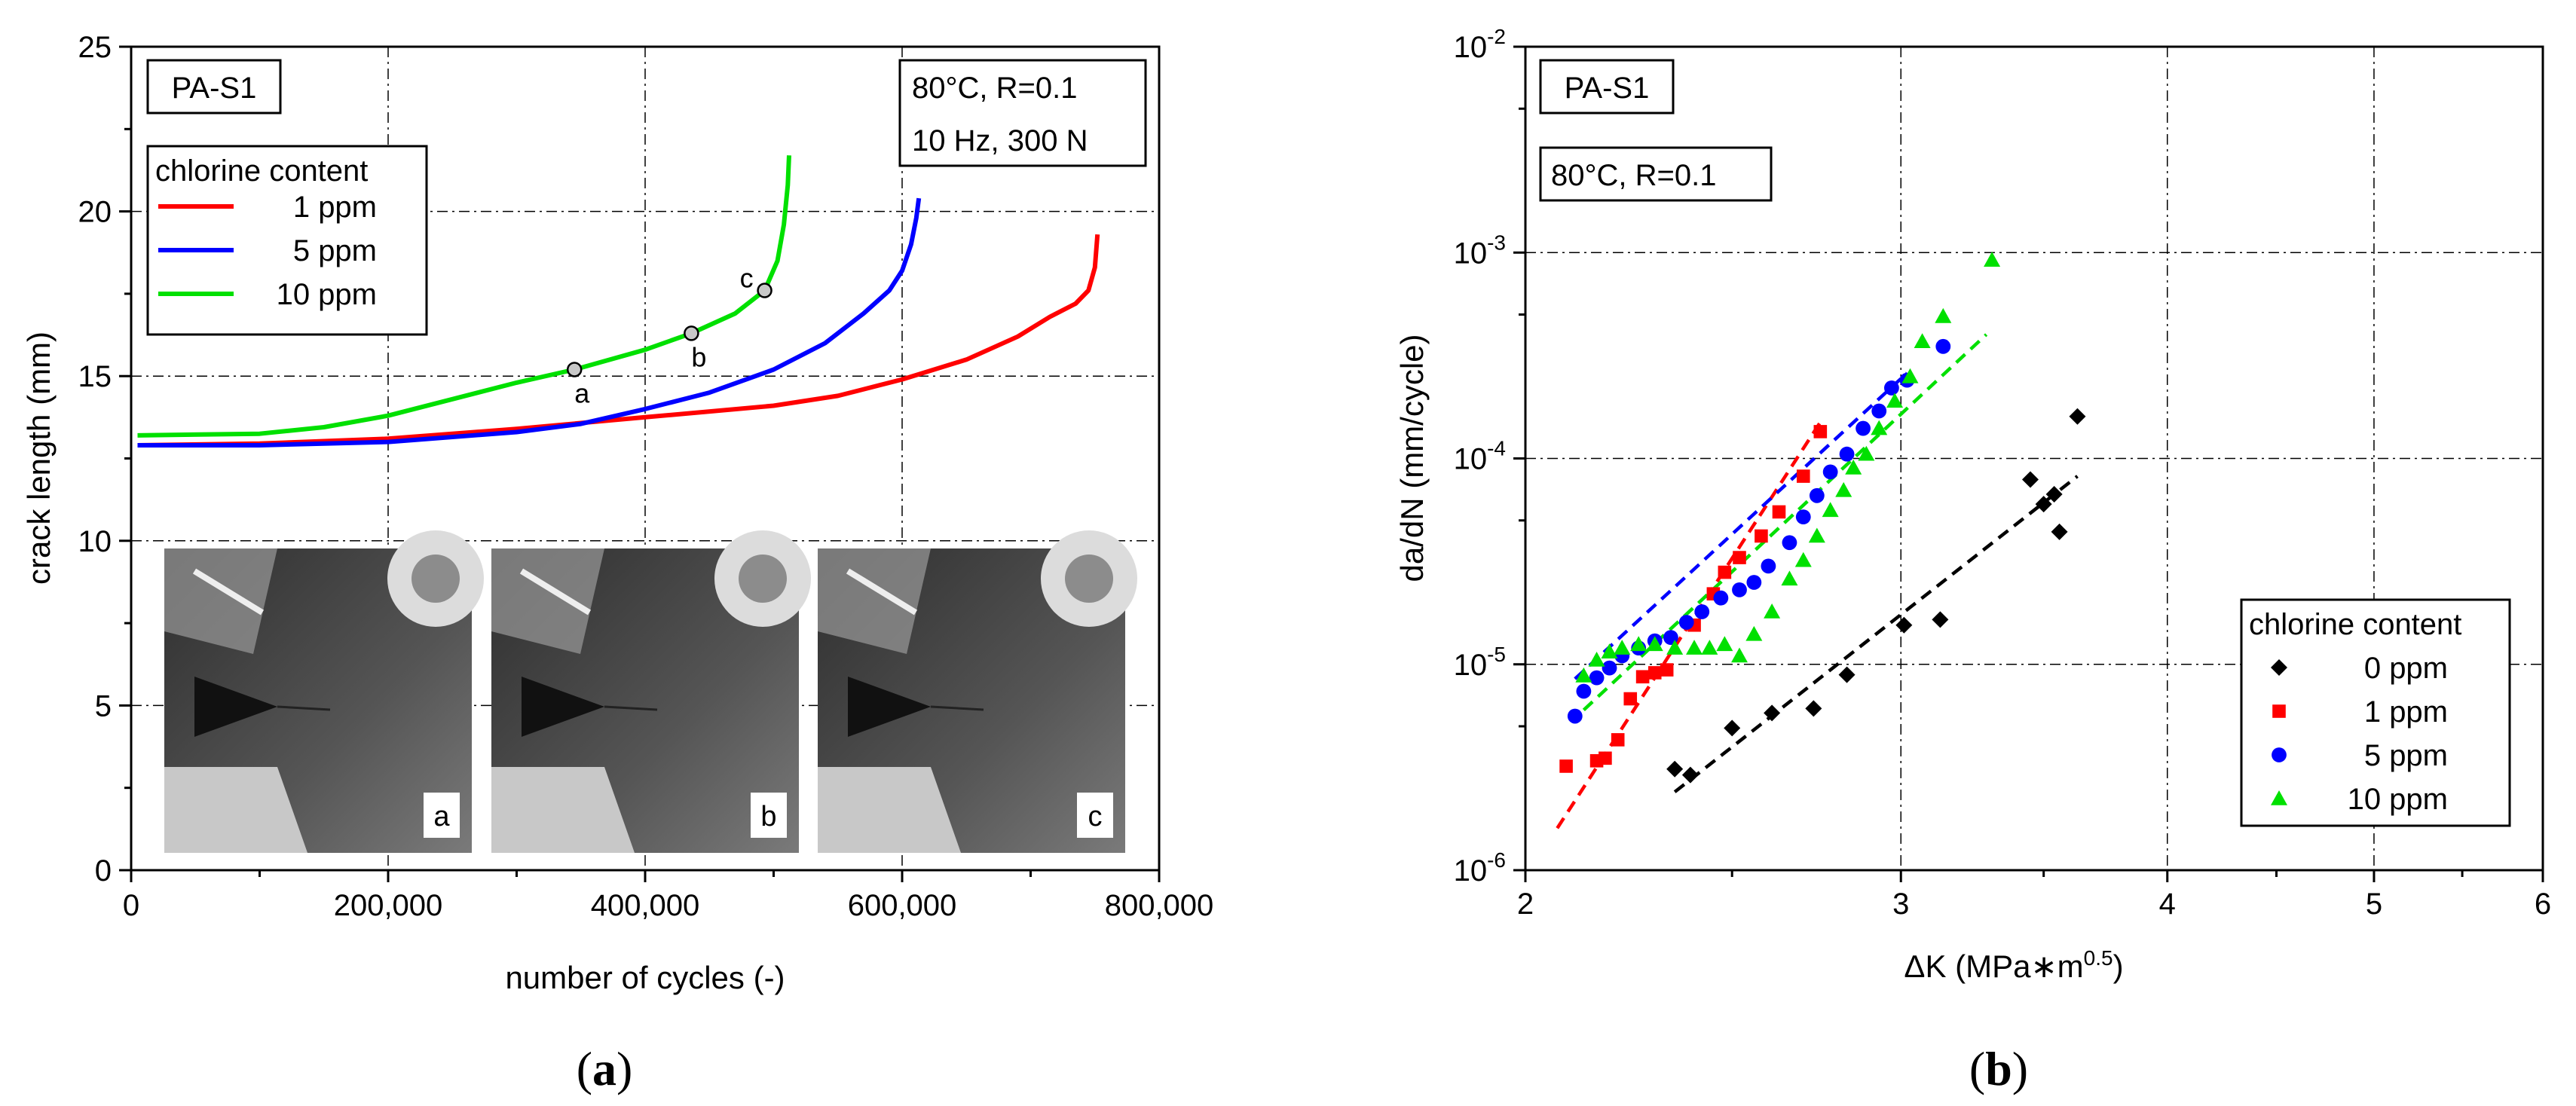 This screenshot has width=2576, height=1106. I want to click on b-y-tick-label: 10⁻⁶, so click(1480, 868).